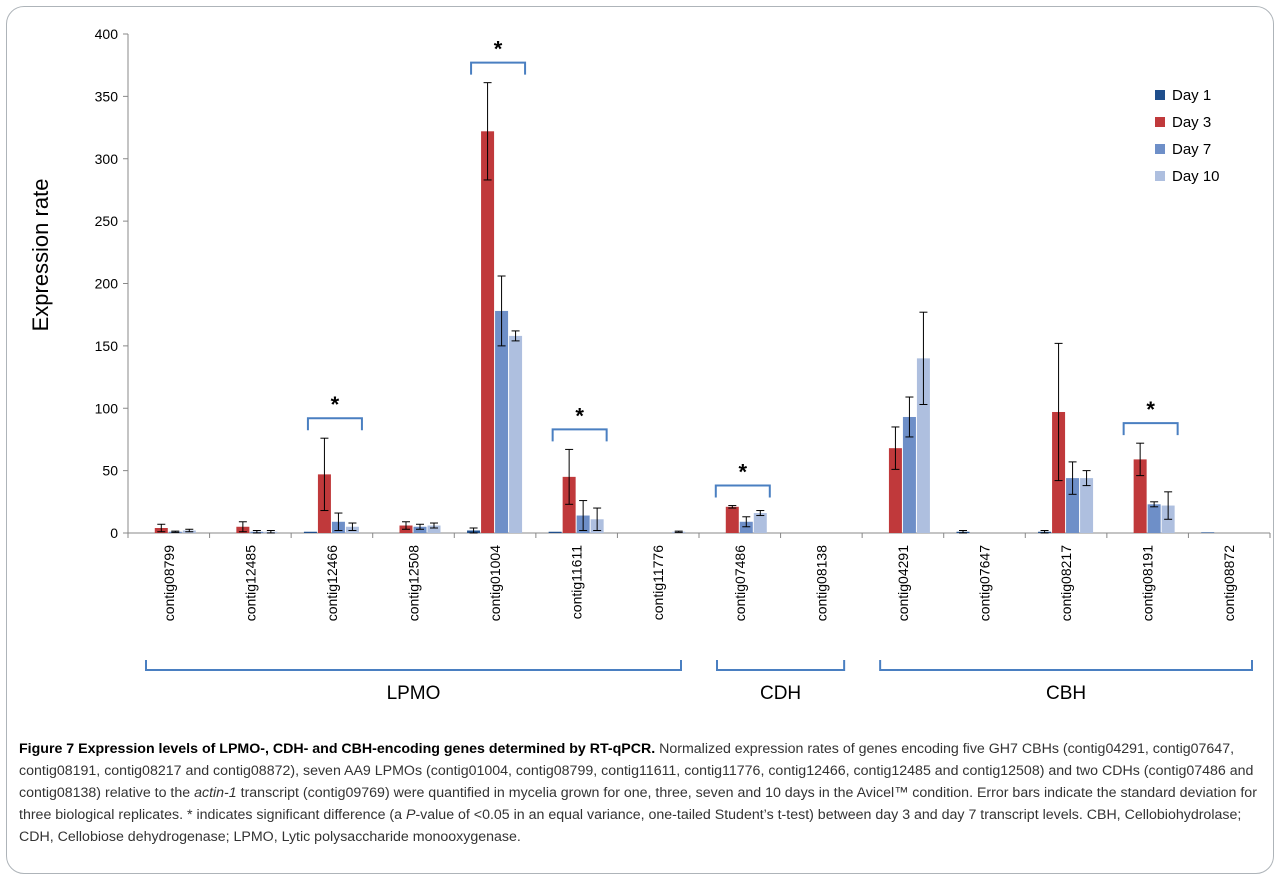 This screenshot has height=881, width=1282. Describe the element at coordinates (107, 346) in the screenshot. I see `y-tick-label: 150` at that location.